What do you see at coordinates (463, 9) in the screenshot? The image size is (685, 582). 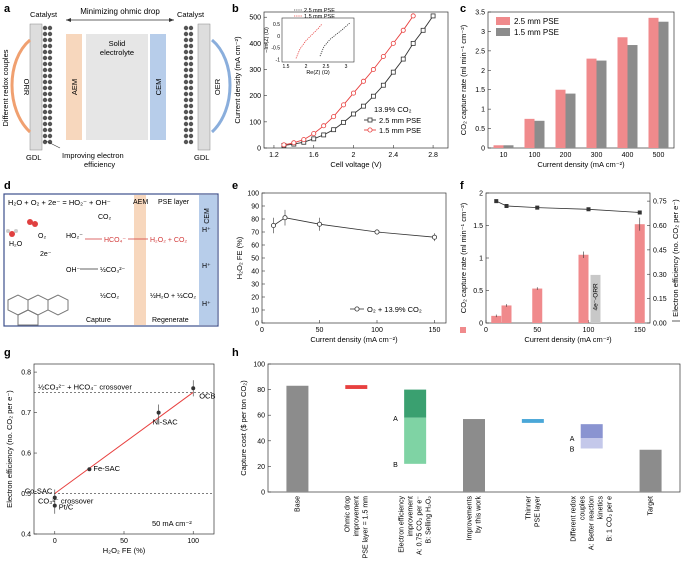 I see `panel-letter-c: c` at bounding box center [463, 9].